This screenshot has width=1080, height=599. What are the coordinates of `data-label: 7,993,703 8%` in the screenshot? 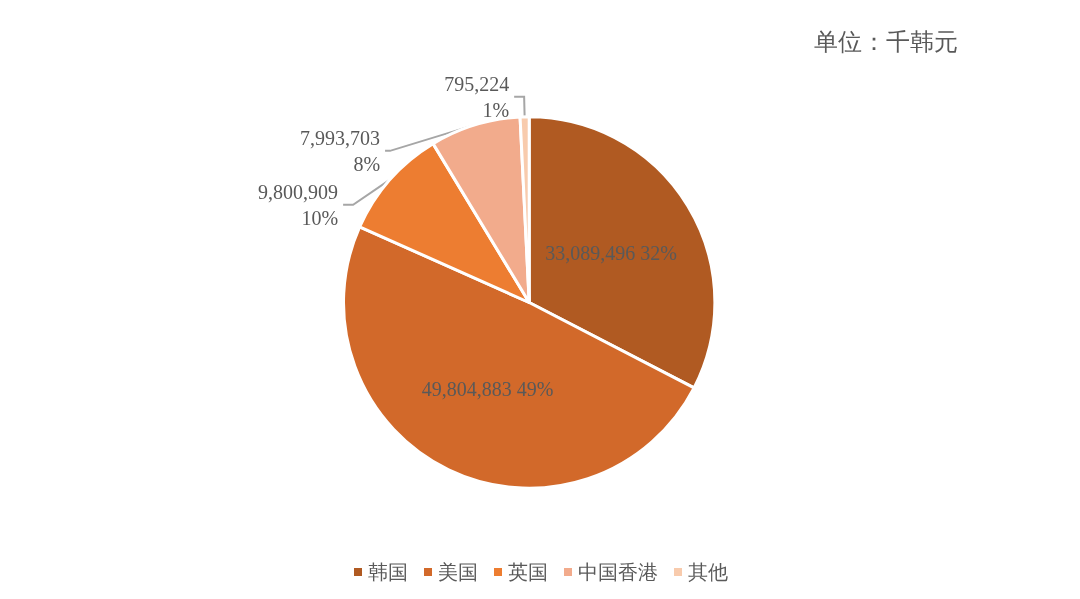 It's located at (340, 150).